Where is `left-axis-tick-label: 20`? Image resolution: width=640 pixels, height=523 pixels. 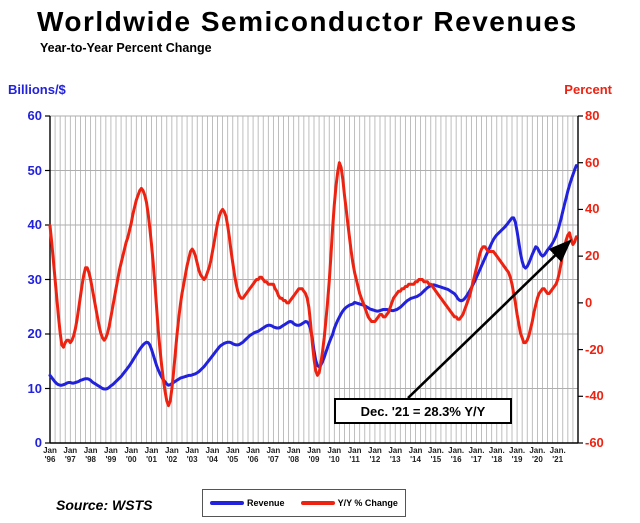
left-axis-tick-label: 20 is located at coordinates (34, 333).